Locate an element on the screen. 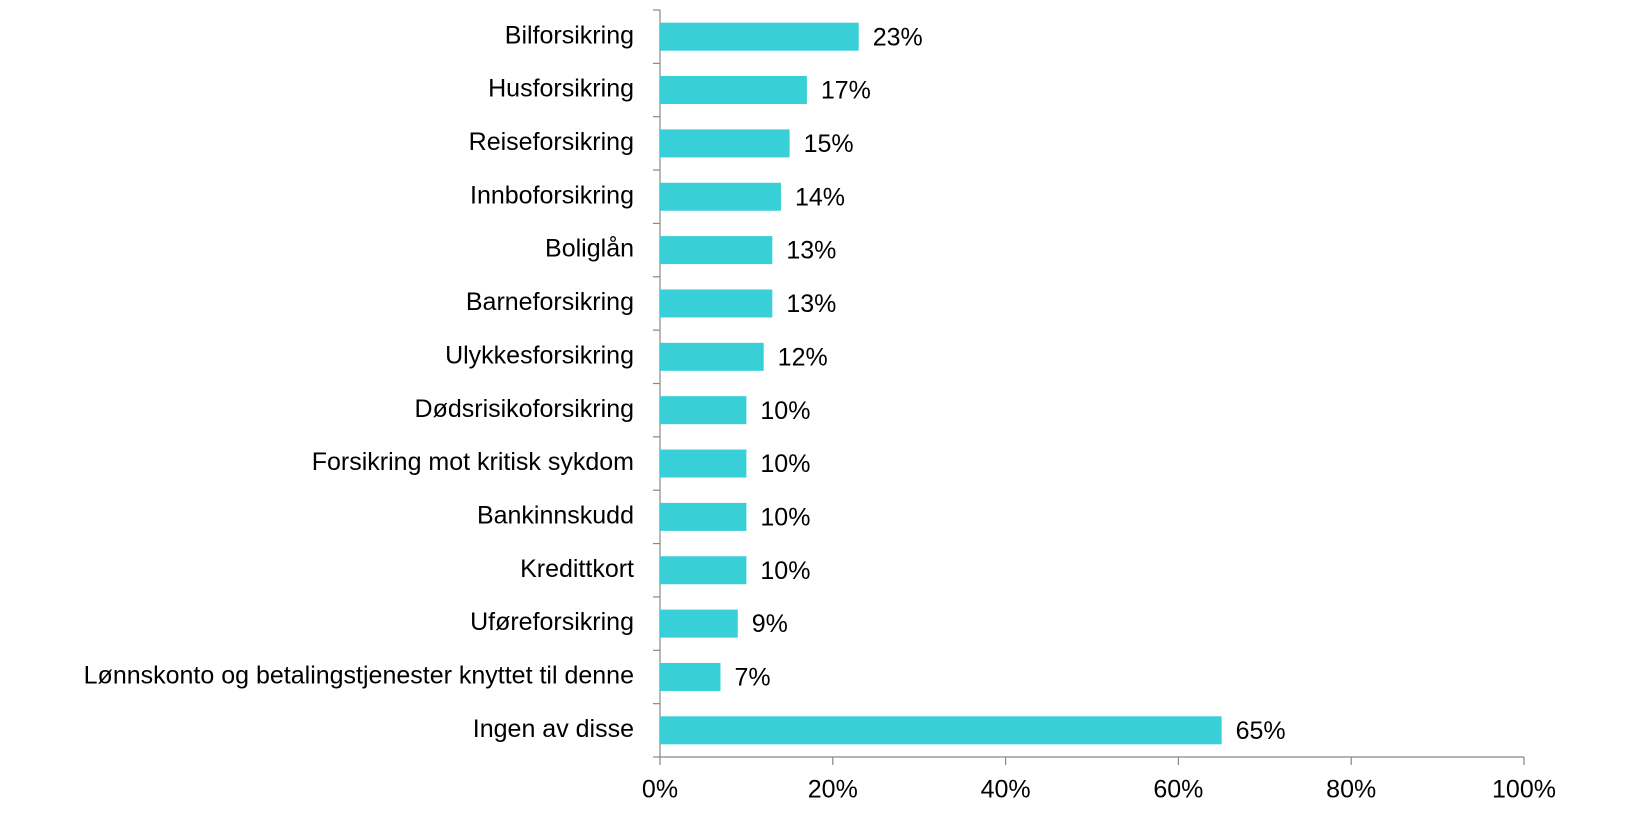  x-tick-label: 20% is located at coordinates (833, 790).